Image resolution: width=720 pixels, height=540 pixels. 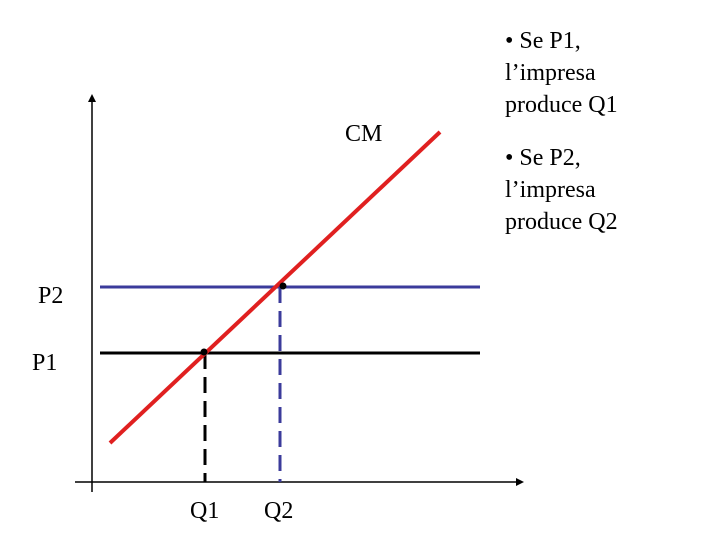 I want to click on quantity-label: Q1, so click(x=204, y=511).